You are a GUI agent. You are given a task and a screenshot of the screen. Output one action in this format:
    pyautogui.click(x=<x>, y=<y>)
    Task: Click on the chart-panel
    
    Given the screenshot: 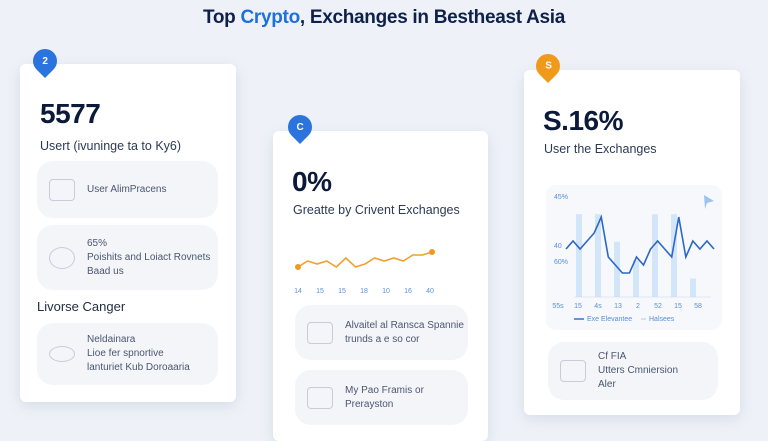 What is the action you would take?
    pyautogui.click(x=634, y=257)
    